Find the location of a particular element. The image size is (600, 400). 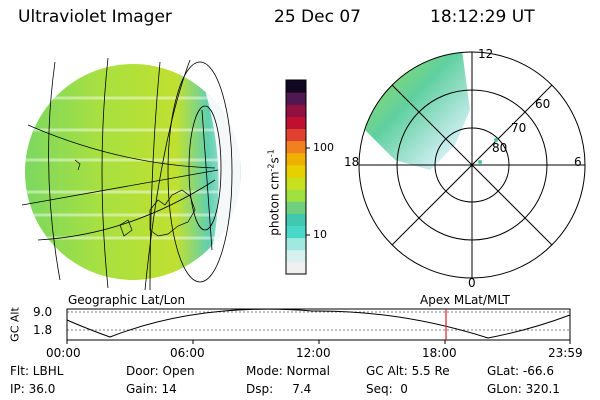

orbit-ytick-low: 1.8 is located at coordinates (43, 330).